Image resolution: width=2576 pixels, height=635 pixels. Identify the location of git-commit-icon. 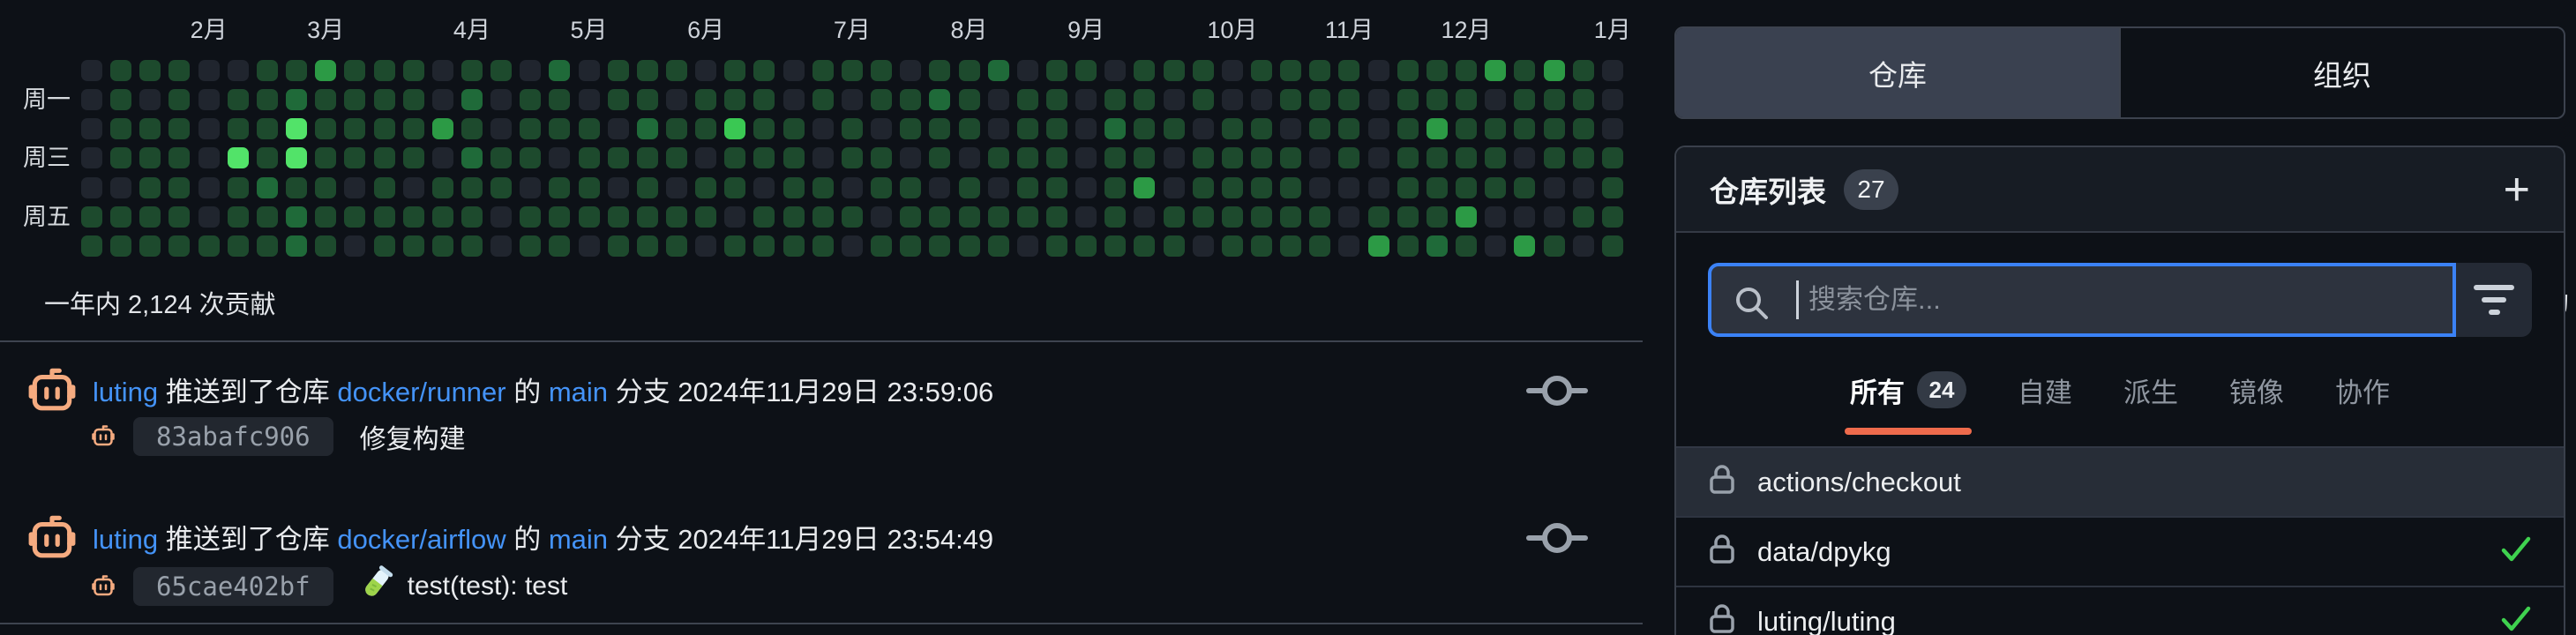
(1557, 540).